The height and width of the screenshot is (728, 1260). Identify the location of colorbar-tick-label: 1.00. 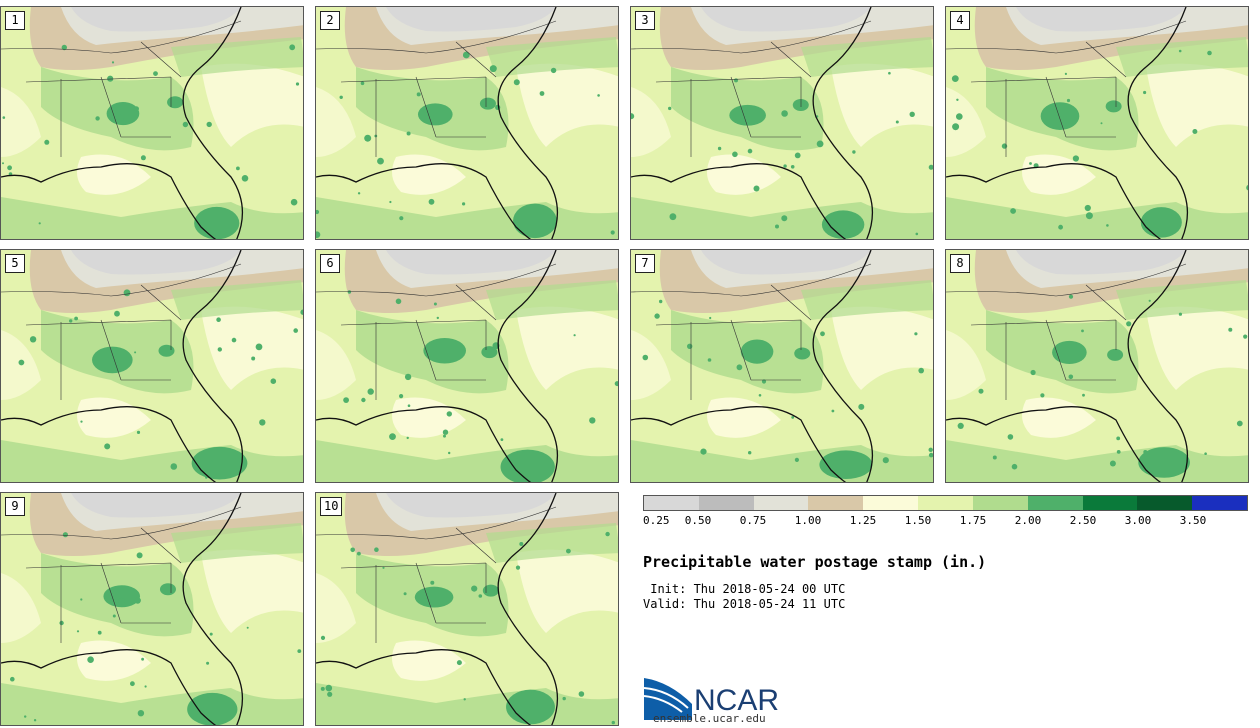
(808, 520).